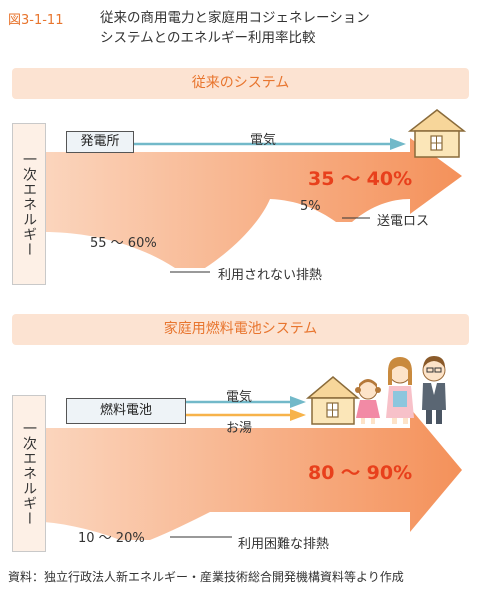  I want to click on conventional-section-header: 従来のシステム, so click(240, 83).